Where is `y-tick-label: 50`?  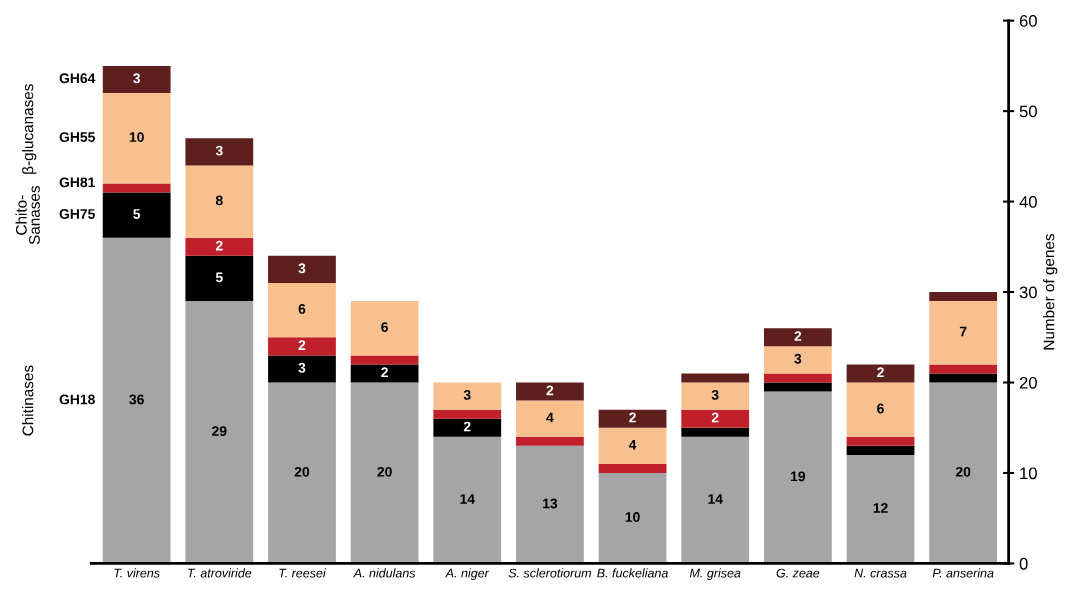
y-tick-label: 50 is located at coordinates (1028, 111).